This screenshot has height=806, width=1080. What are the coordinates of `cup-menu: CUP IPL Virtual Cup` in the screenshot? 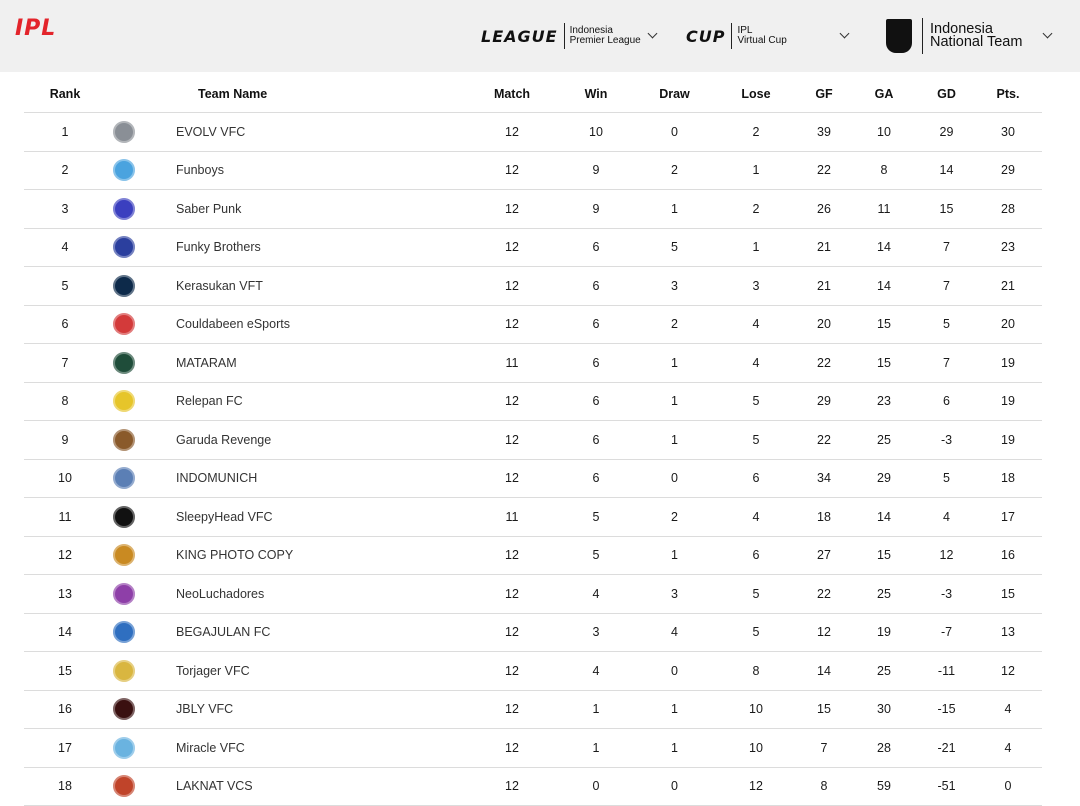 It's located at (768, 36).